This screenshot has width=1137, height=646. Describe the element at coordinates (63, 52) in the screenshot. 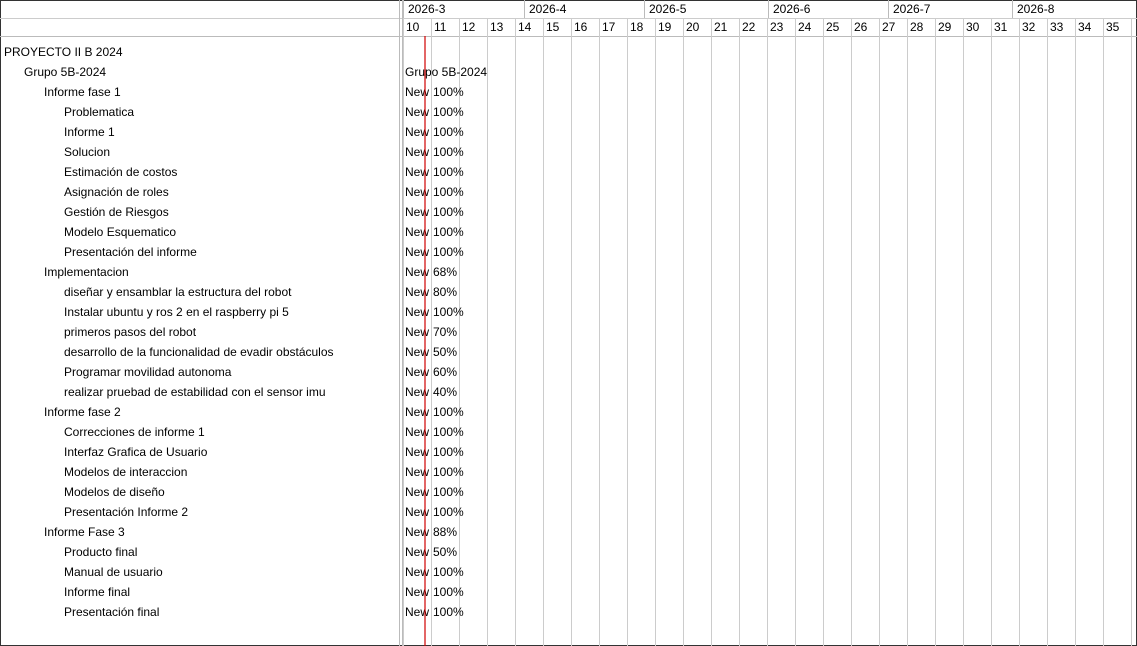

I see `task-name: PROYECTO II B 2024` at that location.